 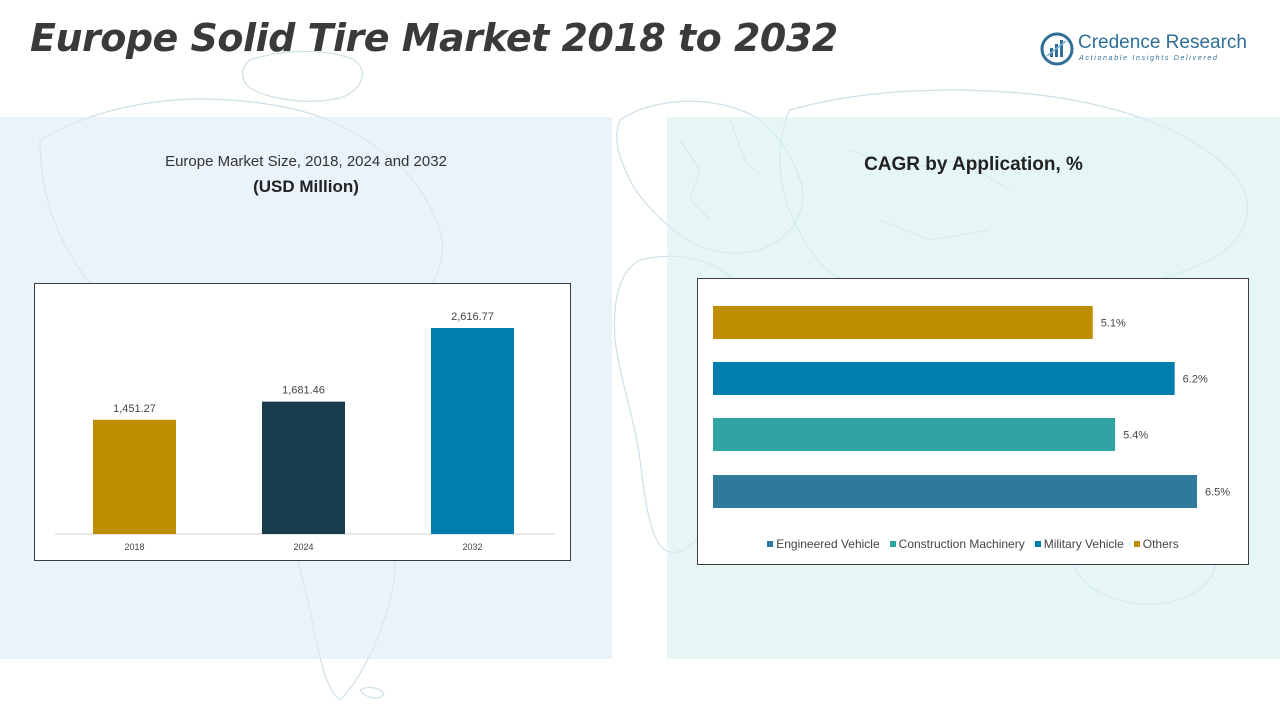 What do you see at coordinates (903, 322) in the screenshot?
I see `bar-others` at bounding box center [903, 322].